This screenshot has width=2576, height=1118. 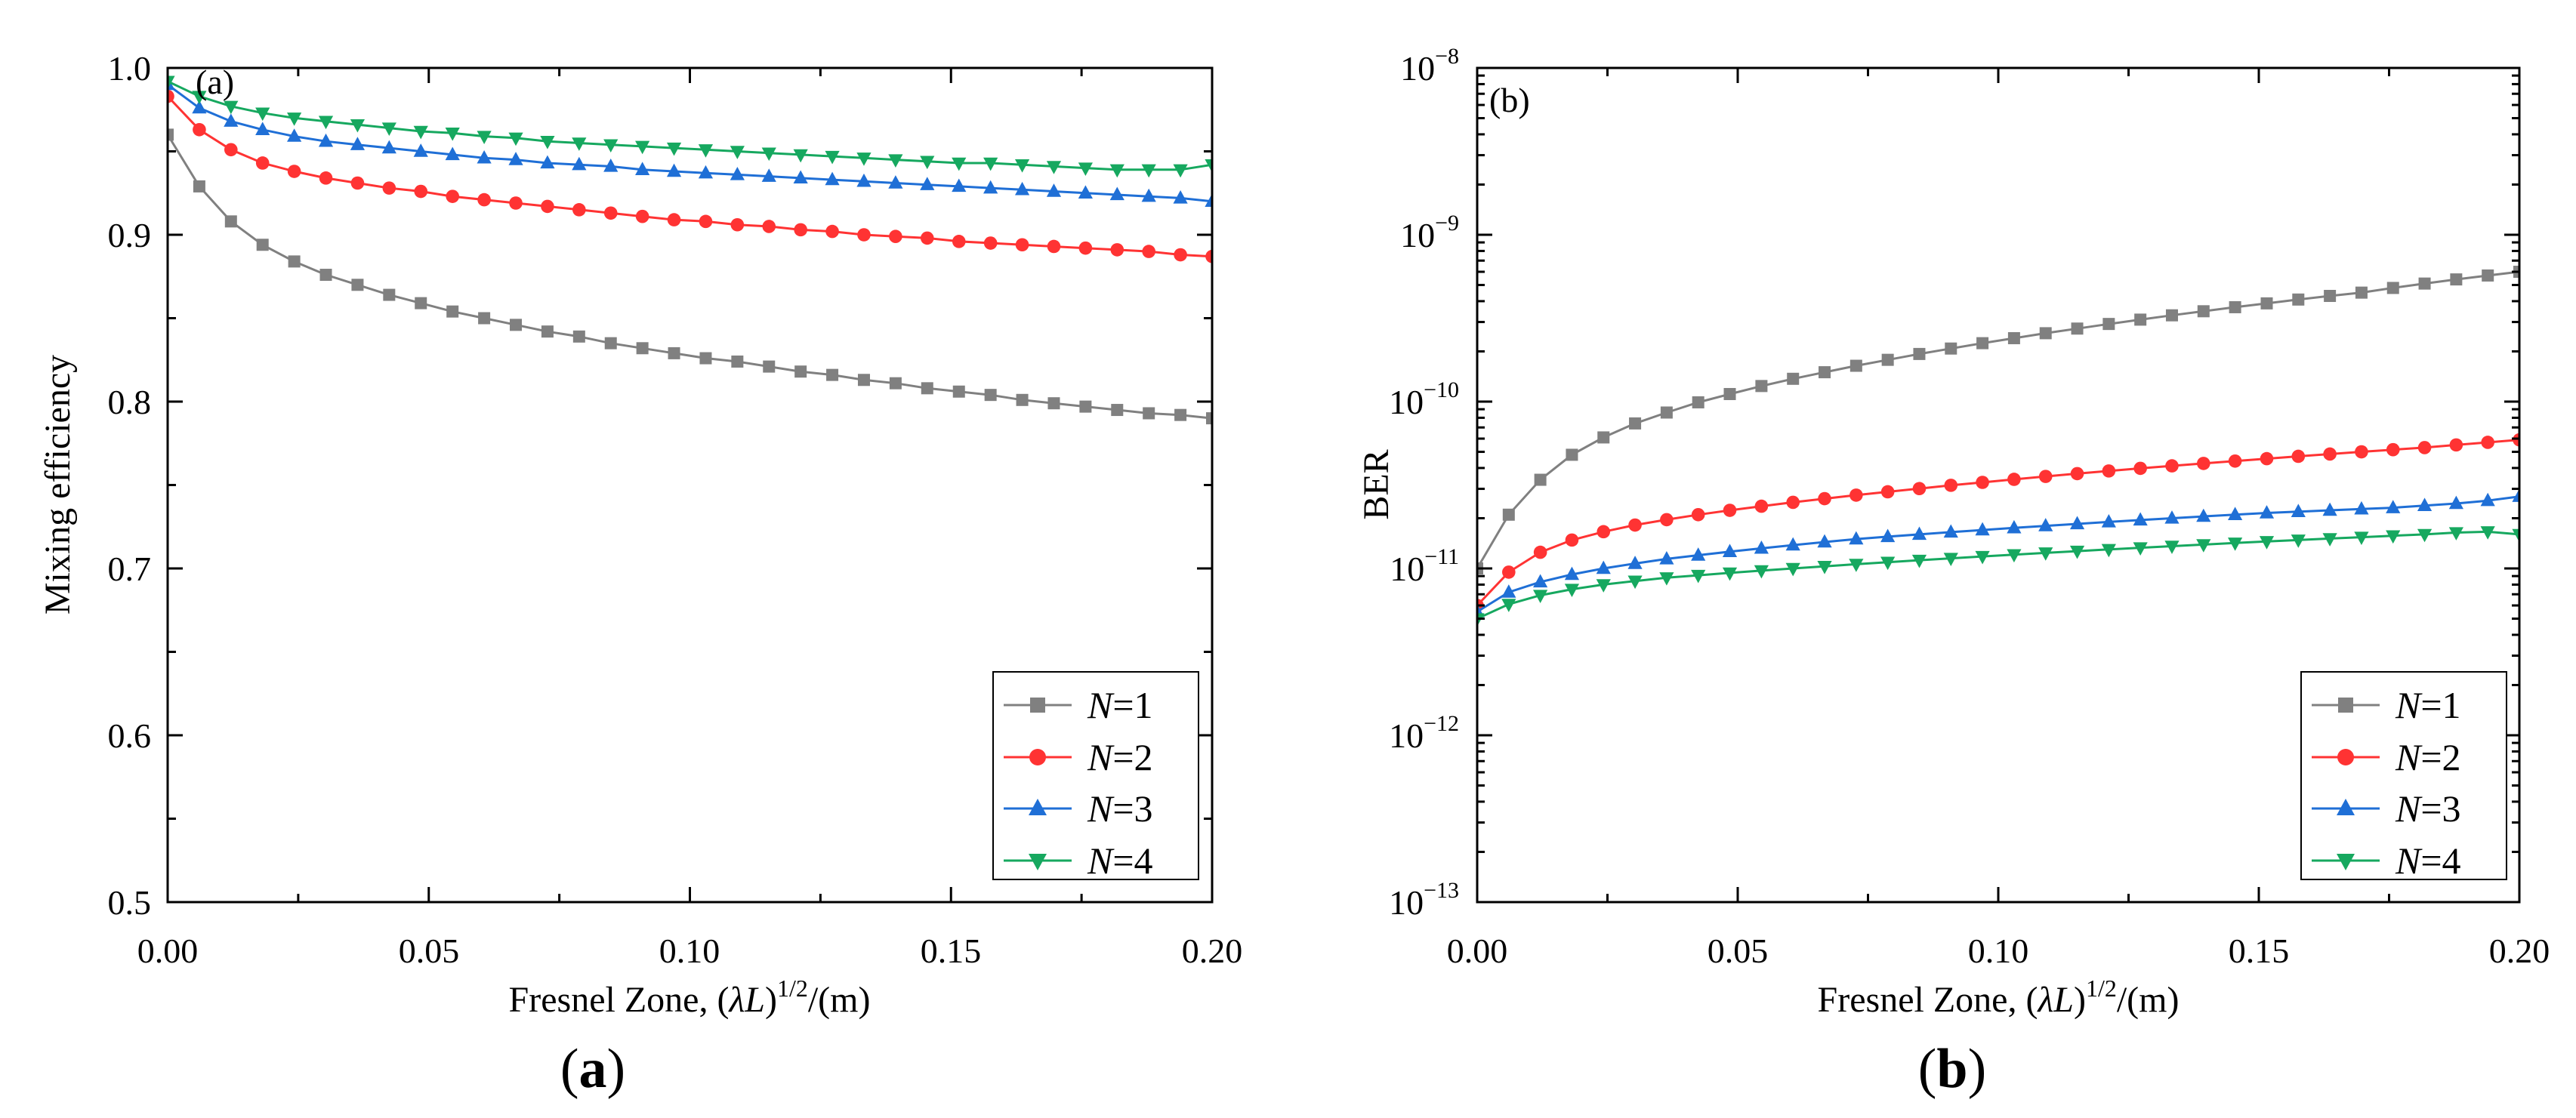 I want to click on chart-b-legend-label: N=4, so click(x=2428, y=860).